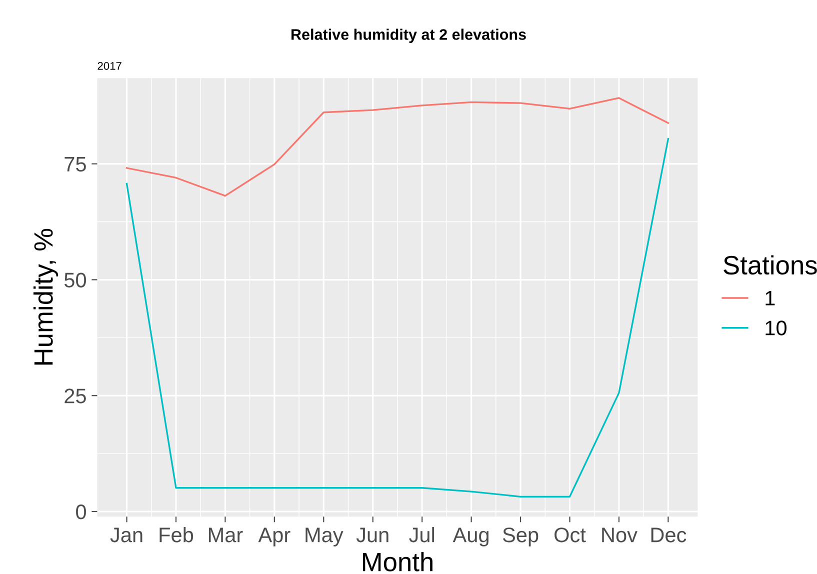  What do you see at coordinates (126, 535) in the screenshot?
I see `x-tick-label: Jan` at bounding box center [126, 535].